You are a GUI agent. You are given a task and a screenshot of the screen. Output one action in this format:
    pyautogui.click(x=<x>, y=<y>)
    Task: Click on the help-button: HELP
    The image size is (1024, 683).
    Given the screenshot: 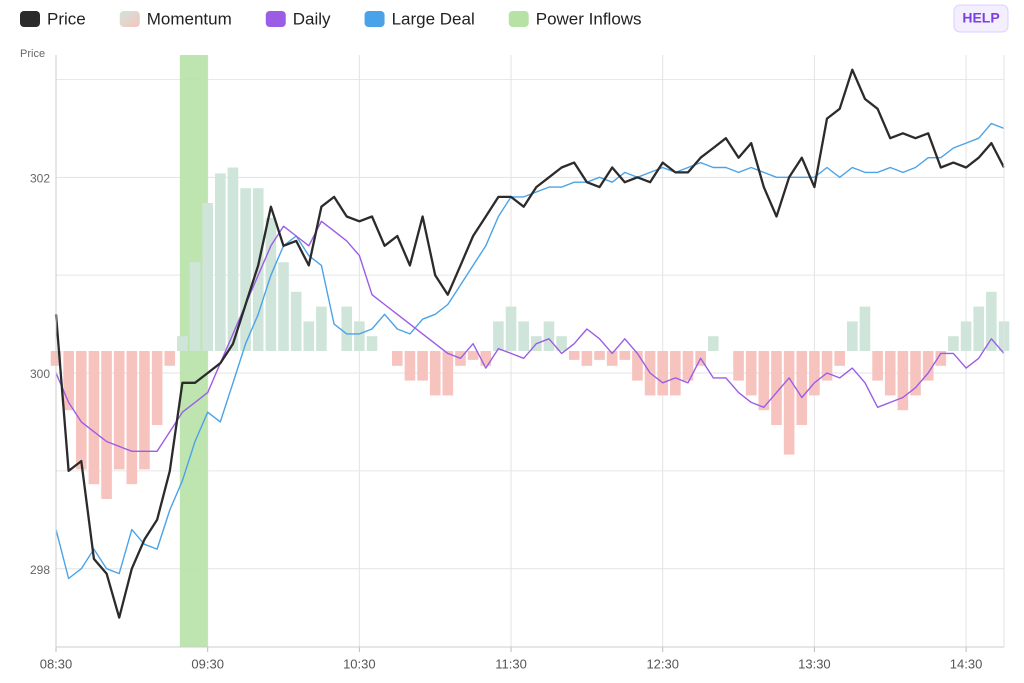 What is the action you would take?
    pyautogui.click(x=981, y=18)
    